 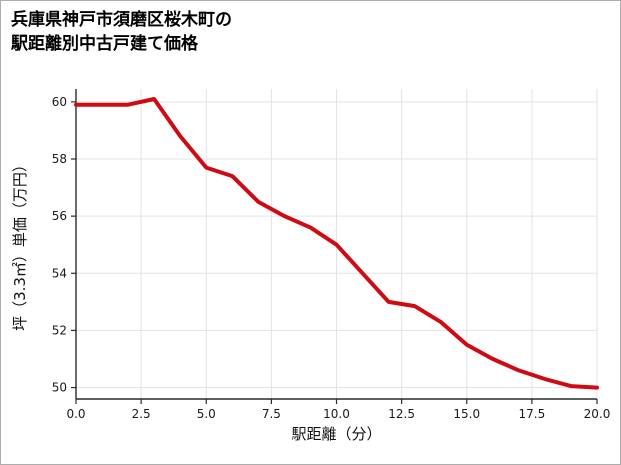 What do you see at coordinates (271, 414) in the screenshot?
I see `x-tick-label: 7.5` at bounding box center [271, 414].